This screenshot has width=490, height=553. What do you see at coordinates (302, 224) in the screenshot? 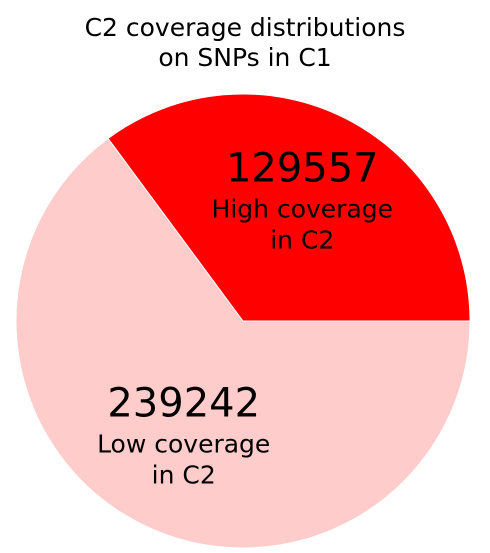
I see `pie-slice-category-label: High coverage in C2` at bounding box center [302, 224].